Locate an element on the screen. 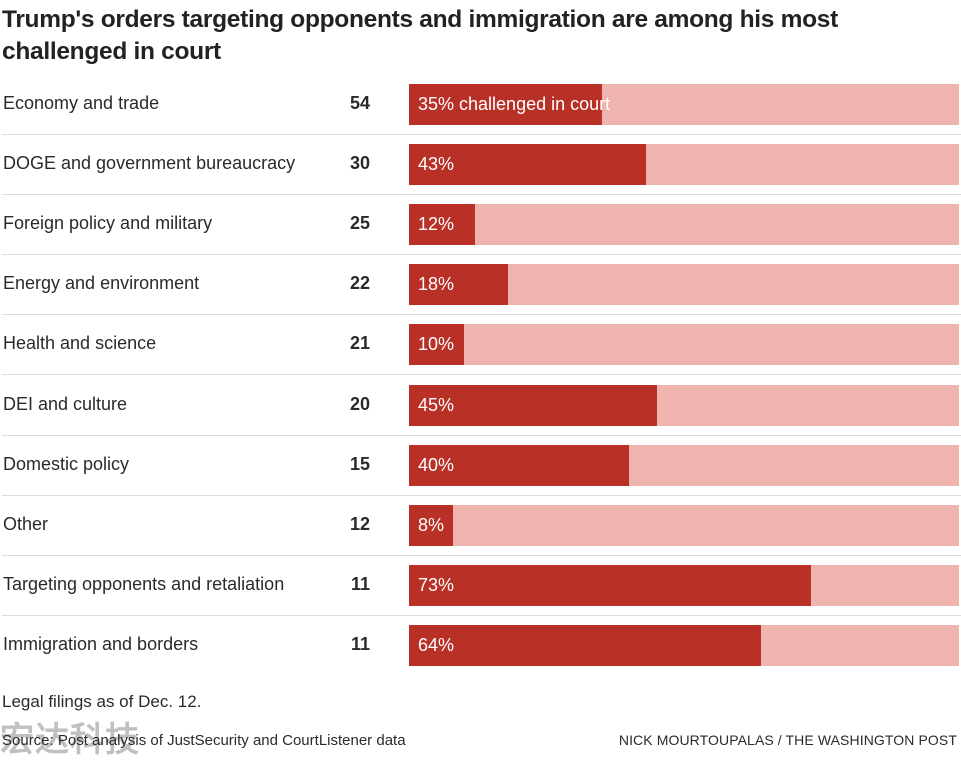 Image resolution: width=961 pixels, height=761 pixels. bar-row: DEI and culture 20 45% is located at coordinates (480, 406).